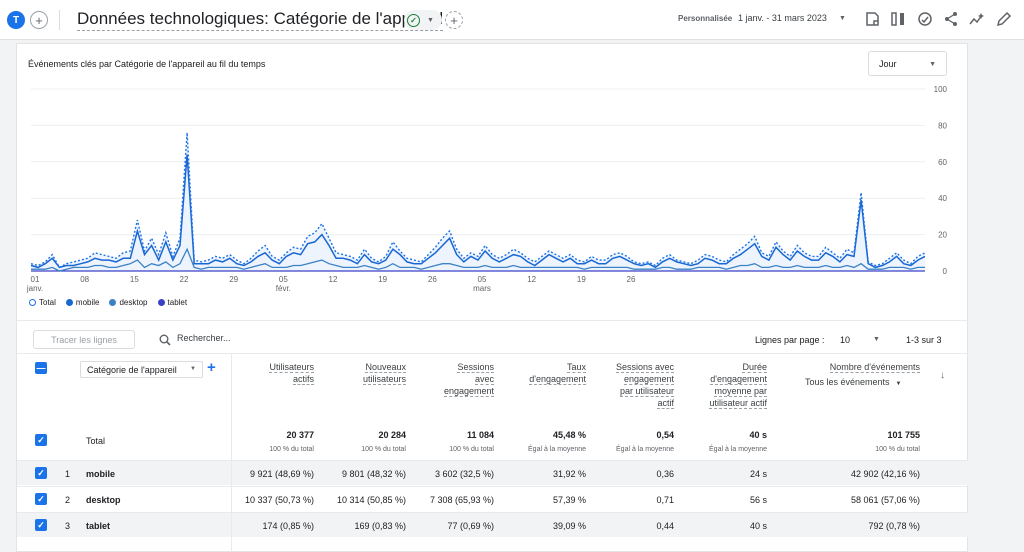  Describe the element at coordinates (925, 19) in the screenshot. I see `insights-gauge-icon` at that location.